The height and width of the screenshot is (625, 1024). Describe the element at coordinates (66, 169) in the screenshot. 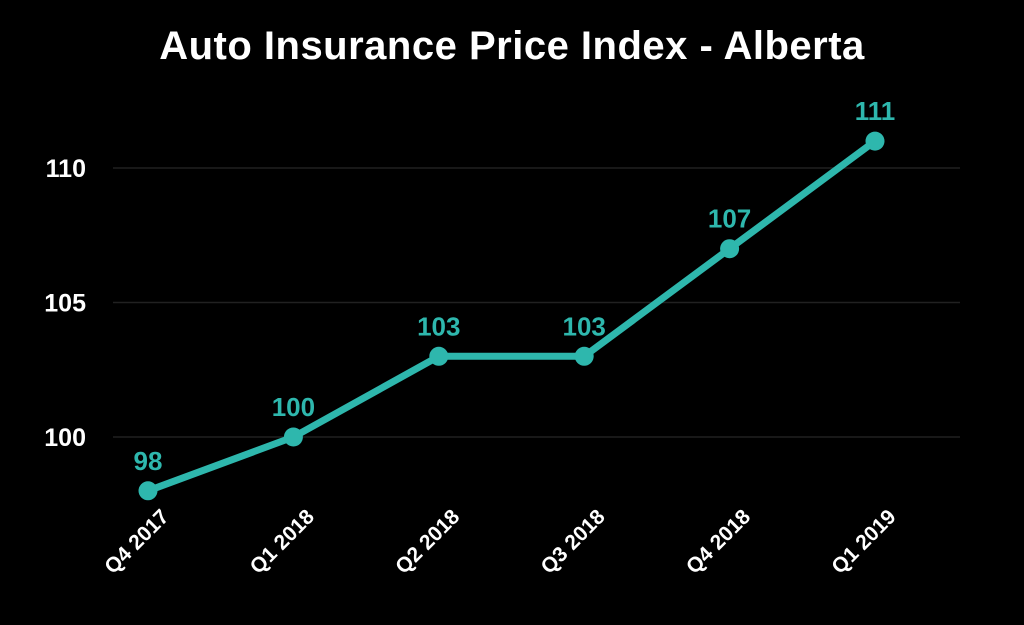

I see `y-tick-label: 110` at that location.